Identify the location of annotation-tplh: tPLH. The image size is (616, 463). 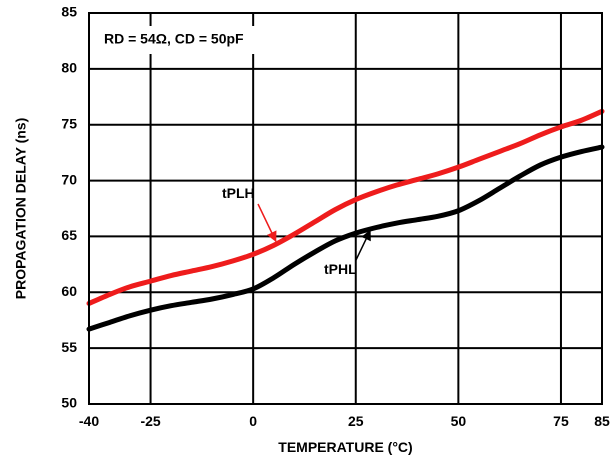
(238, 193).